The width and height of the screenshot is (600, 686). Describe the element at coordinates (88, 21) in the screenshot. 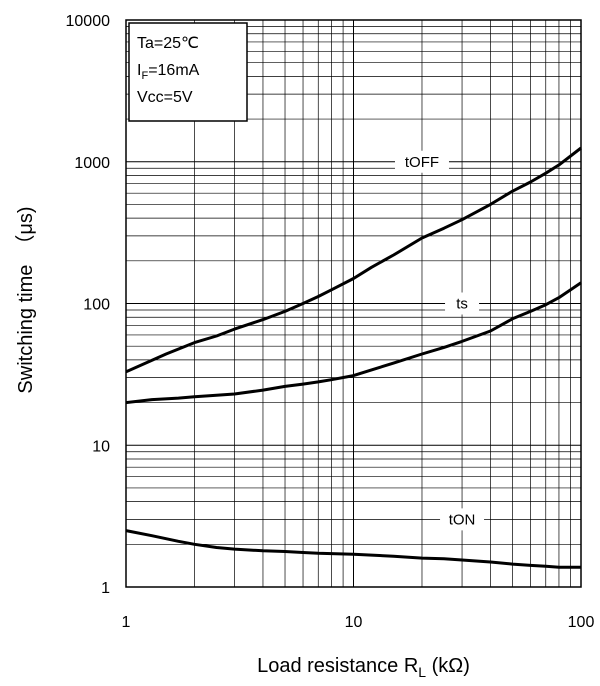

I see `y-tick-label: 10000` at that location.